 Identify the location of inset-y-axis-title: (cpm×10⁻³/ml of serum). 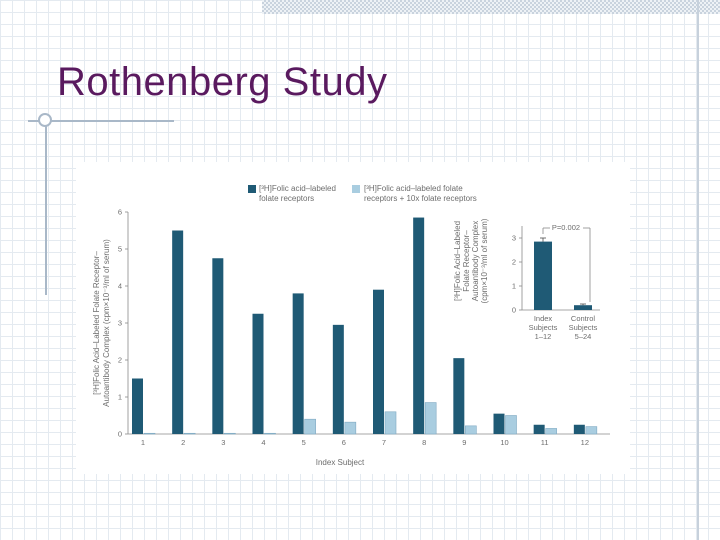
(484, 260).